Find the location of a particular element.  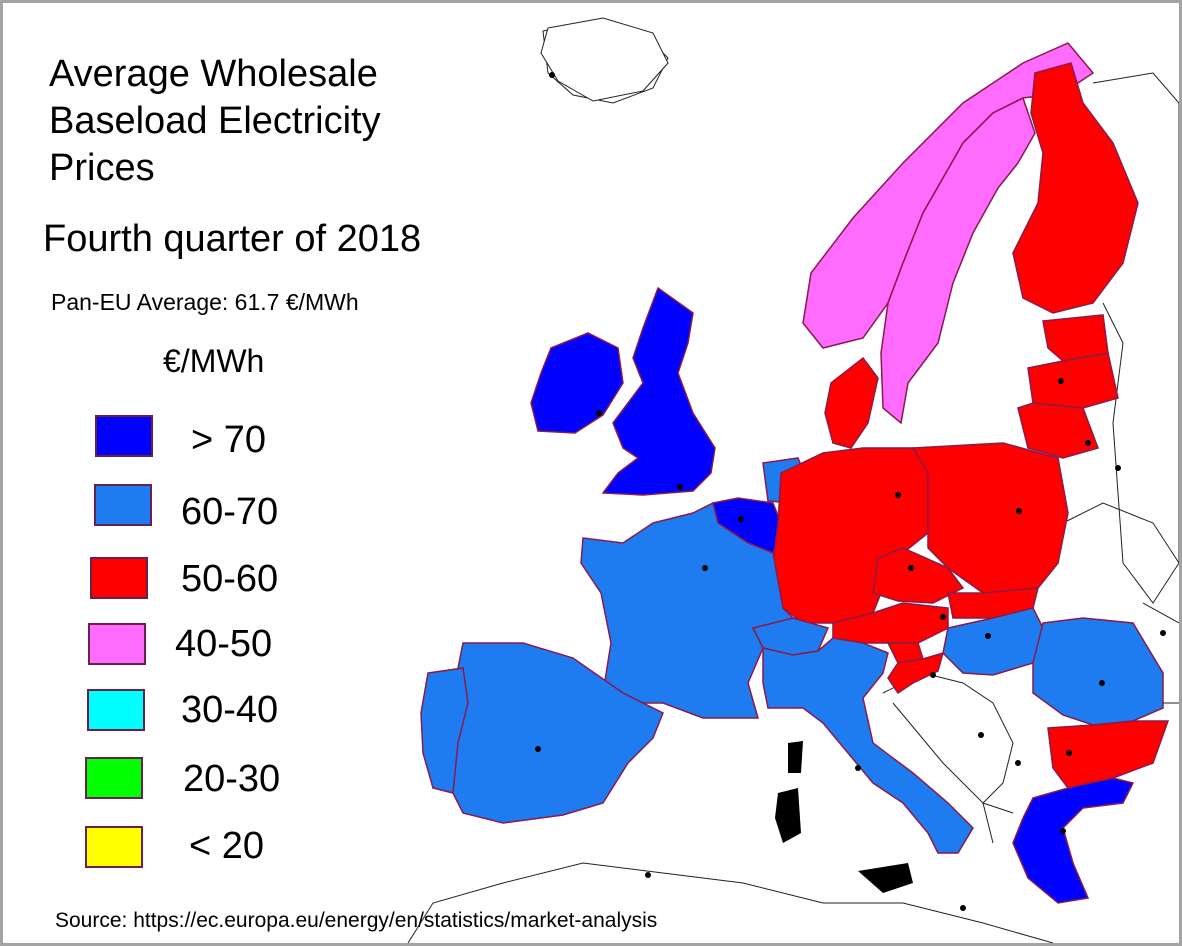

region-ireland is located at coordinates (577, 383).